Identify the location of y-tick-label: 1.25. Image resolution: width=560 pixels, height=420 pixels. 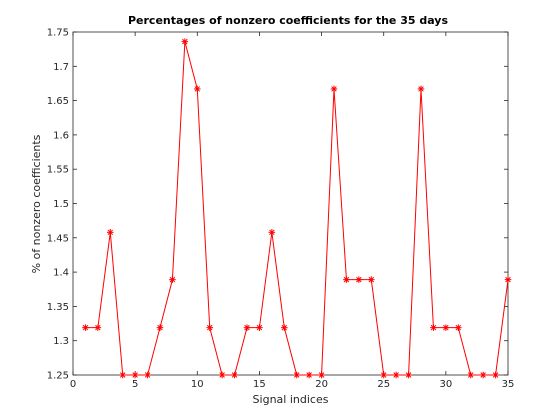
(58, 376).